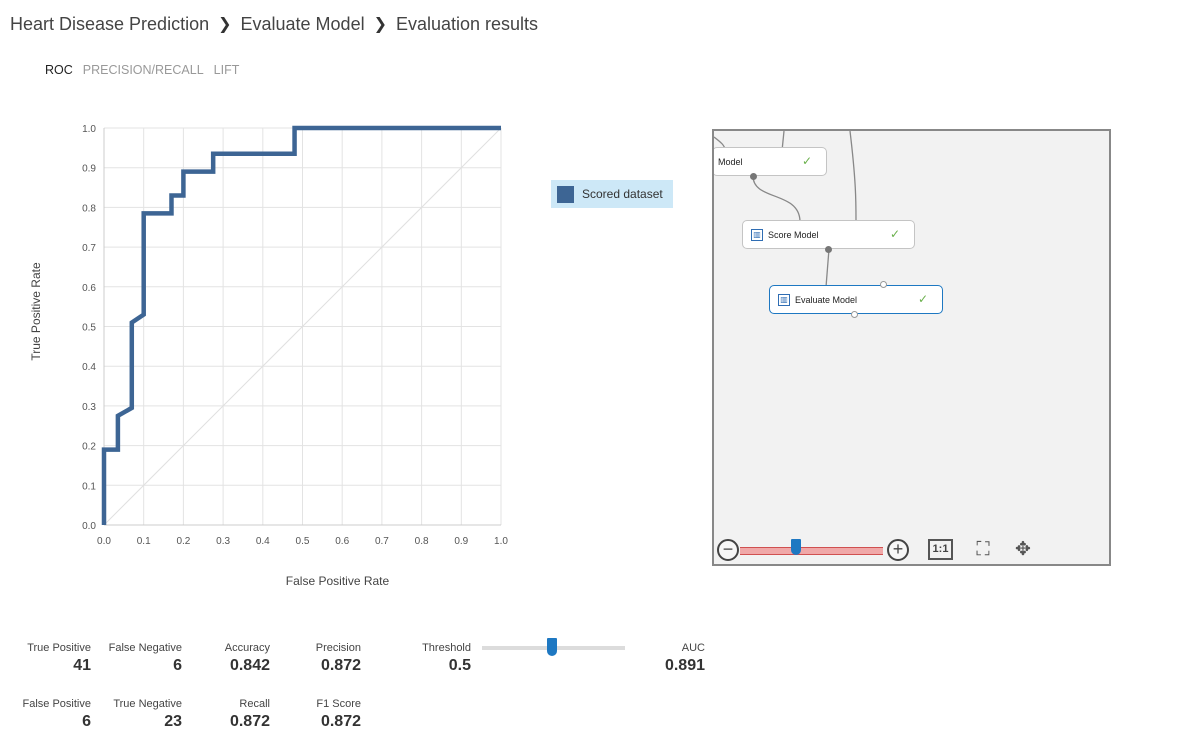 This screenshot has height=743, width=1200. Describe the element at coordinates (565, 194) in the screenshot. I see `legend-swatch` at that location.